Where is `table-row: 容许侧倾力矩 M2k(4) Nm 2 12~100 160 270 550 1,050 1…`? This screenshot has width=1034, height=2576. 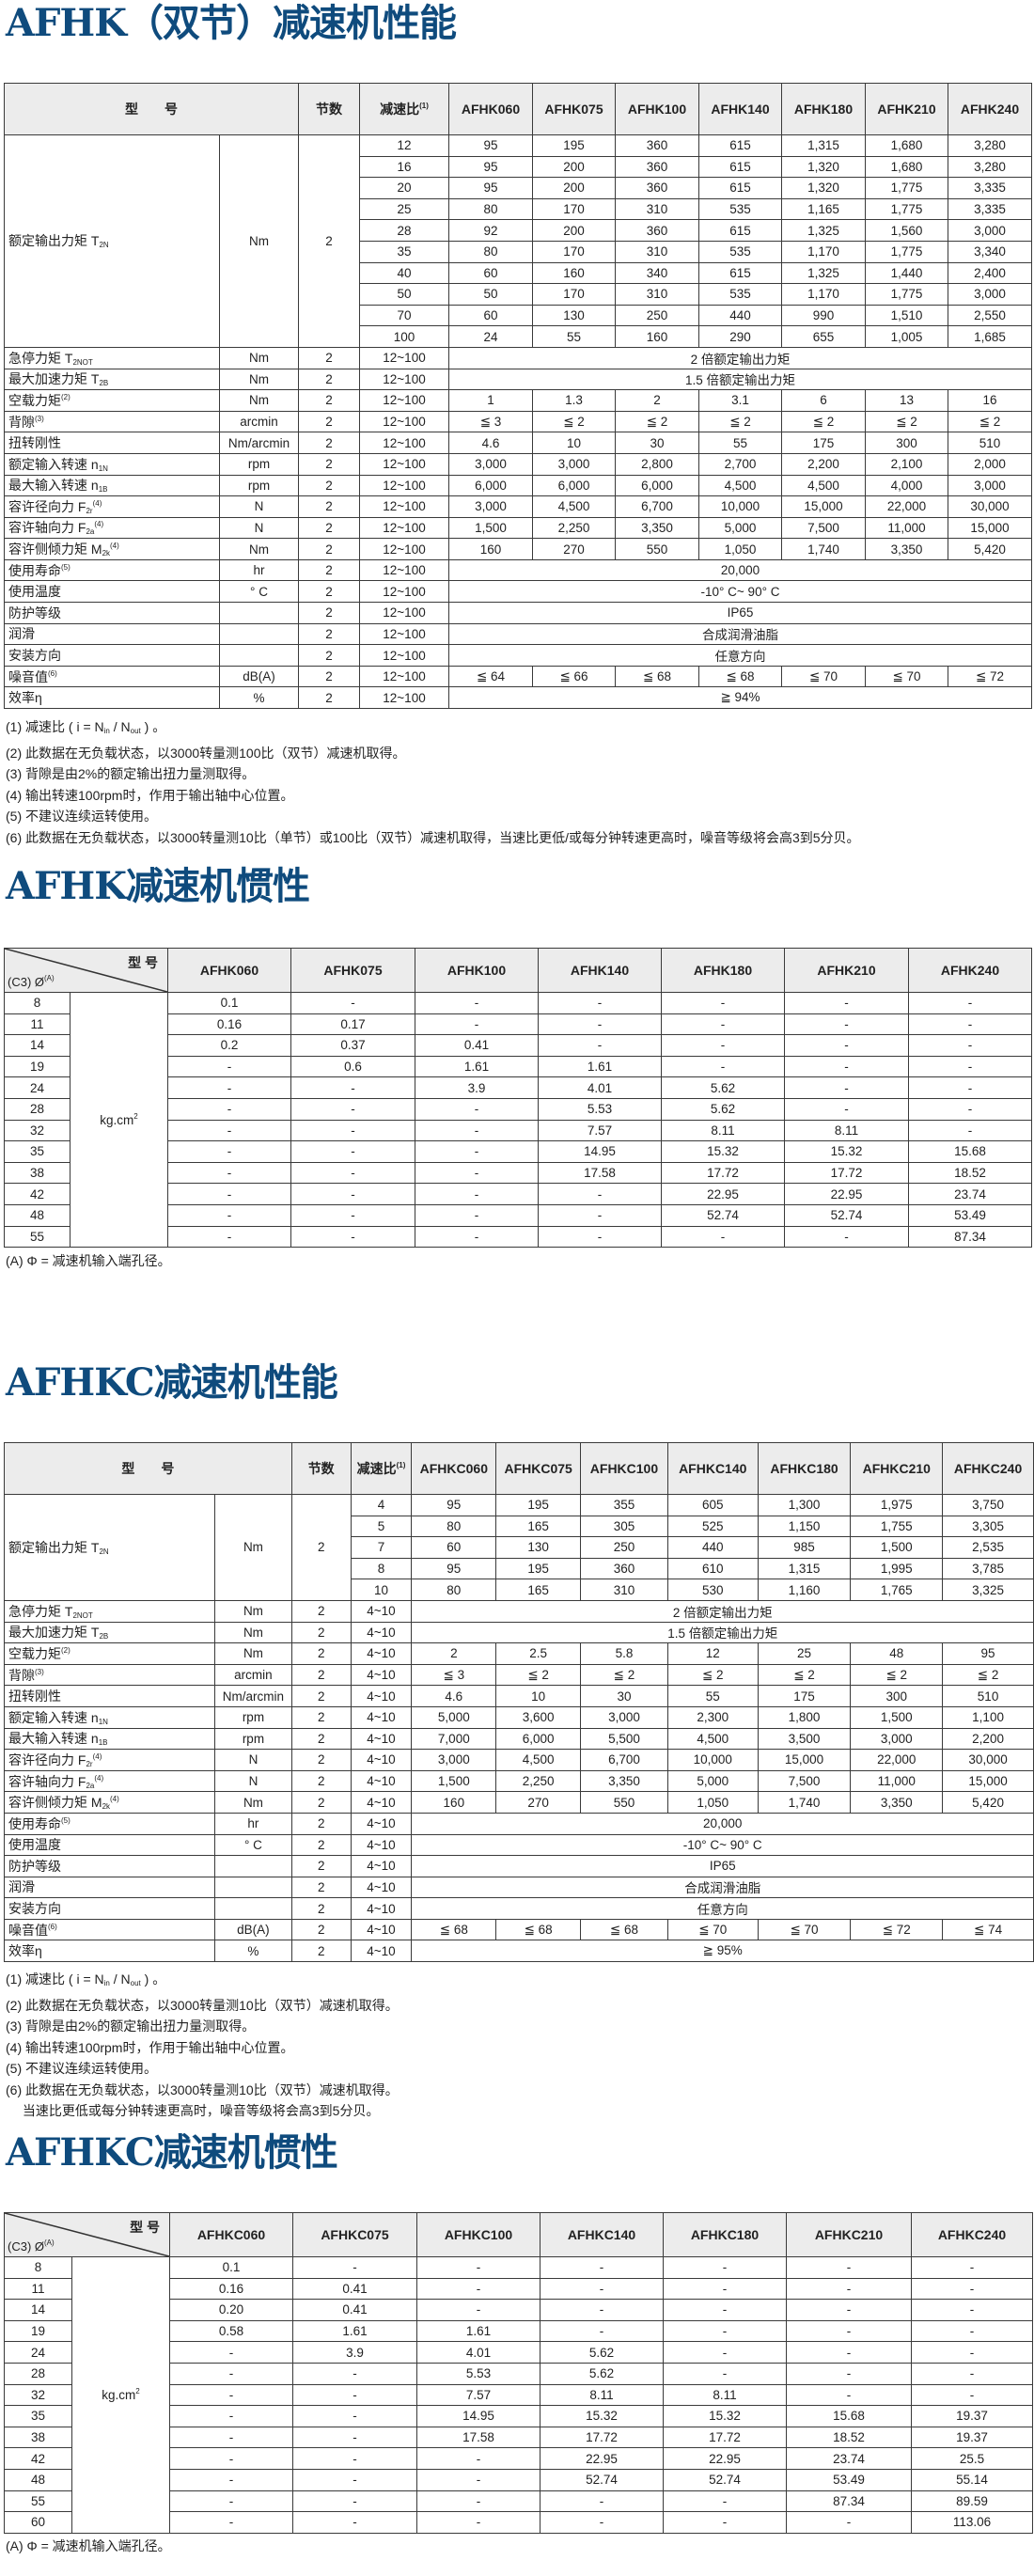 table-row: 容许侧倾力矩 M2k(4) Nm 2 12~100 160 270 550 1,050 1… is located at coordinates (518, 549).